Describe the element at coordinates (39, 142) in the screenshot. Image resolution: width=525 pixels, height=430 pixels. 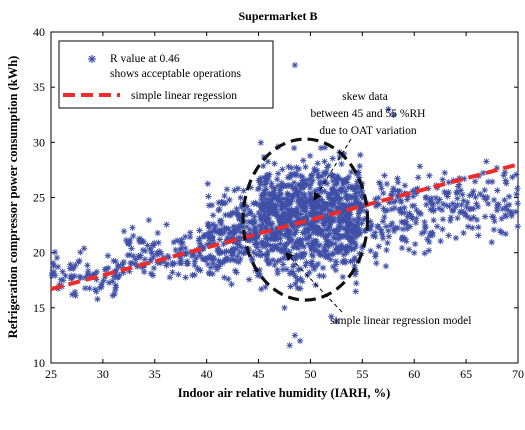
I see `y-tick-label: 30` at that location.